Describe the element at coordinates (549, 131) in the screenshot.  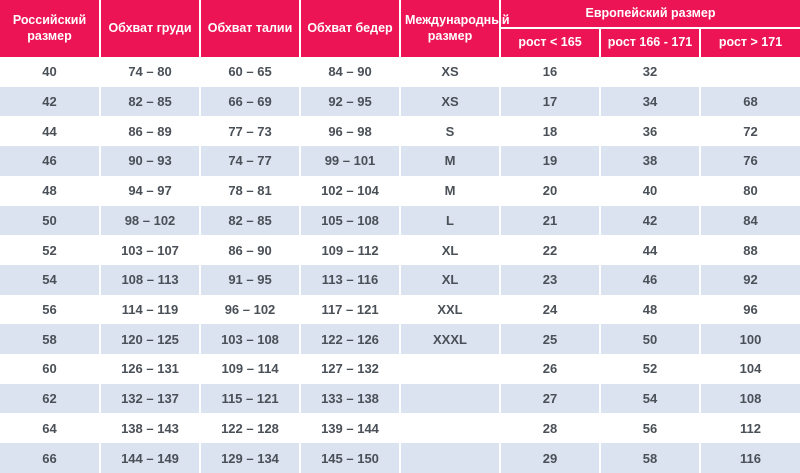
I see `table-cell: 18` at that location.